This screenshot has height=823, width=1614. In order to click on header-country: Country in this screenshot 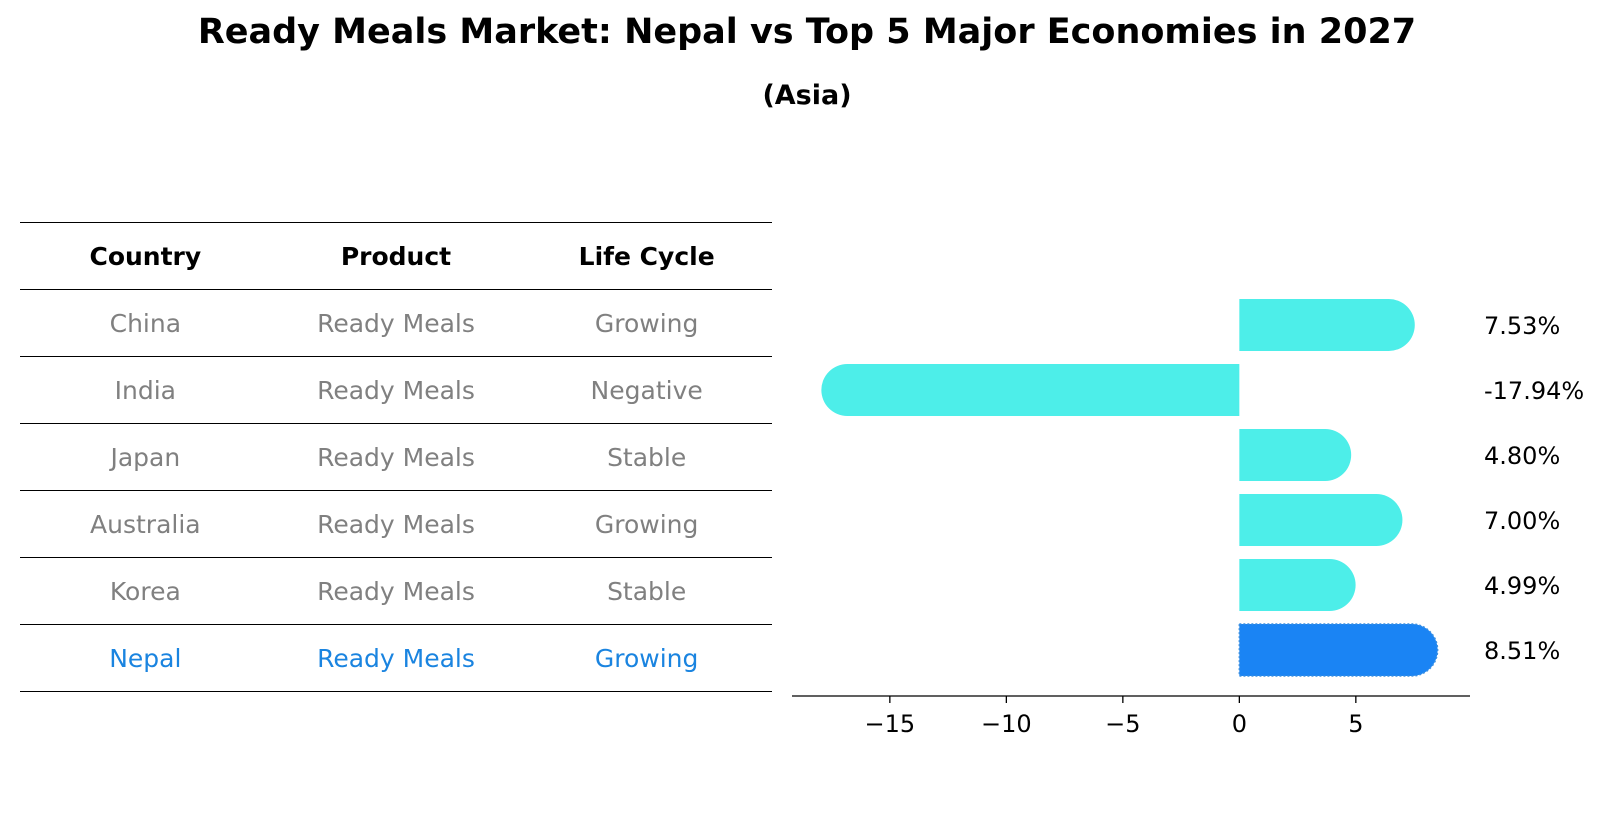, I will do `click(145, 256)`.